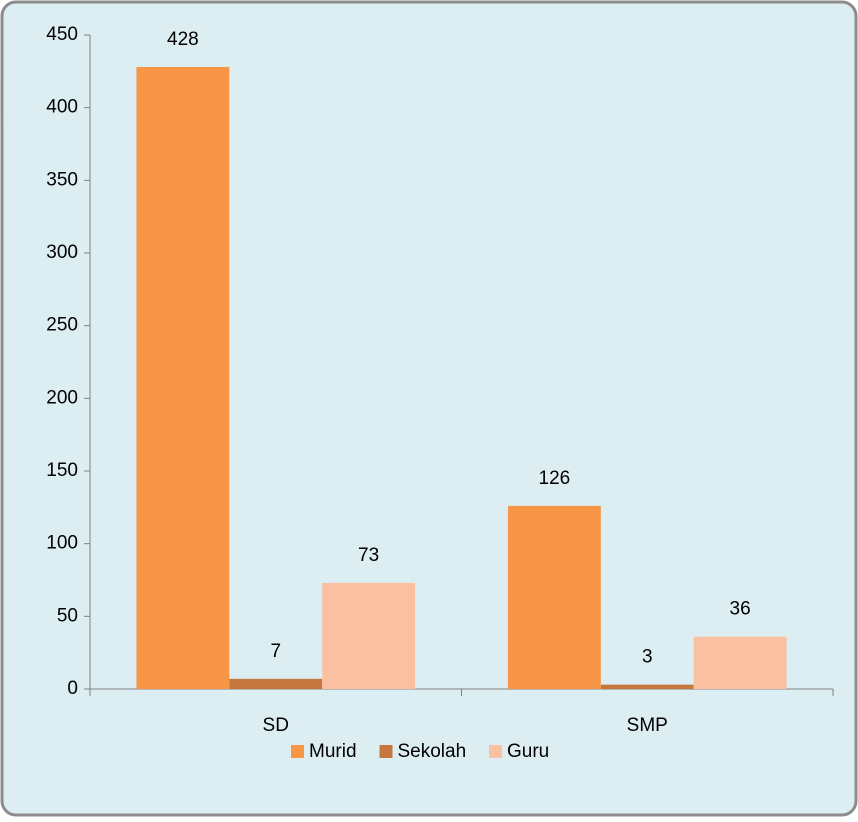  I want to click on y-tick-label: 250, so click(62, 325).